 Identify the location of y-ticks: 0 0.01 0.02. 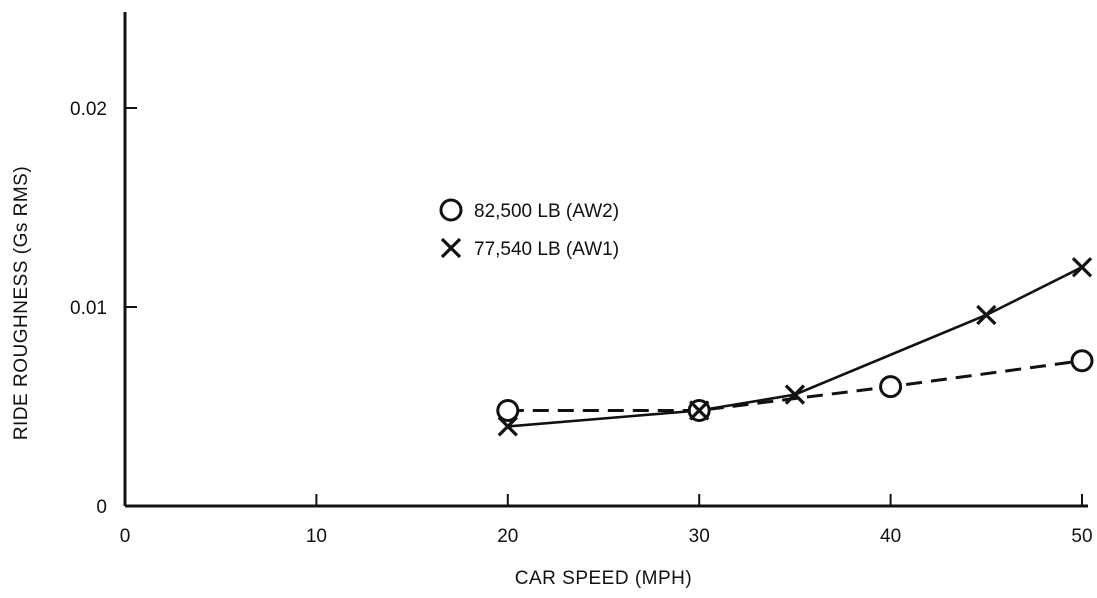
(103, 308).